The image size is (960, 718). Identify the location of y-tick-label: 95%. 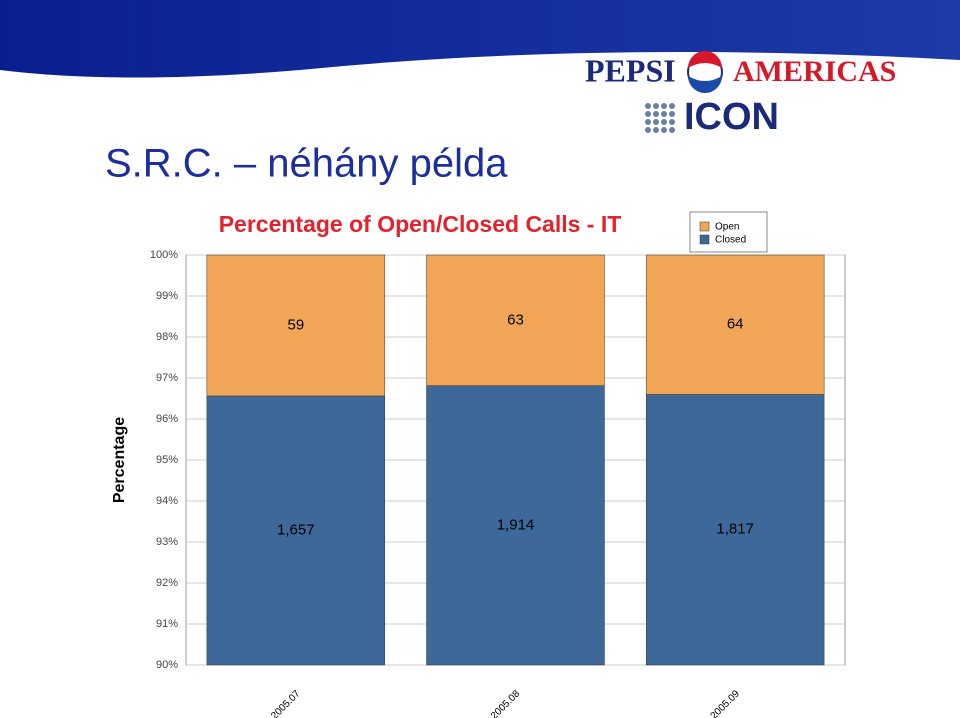
(167, 460).